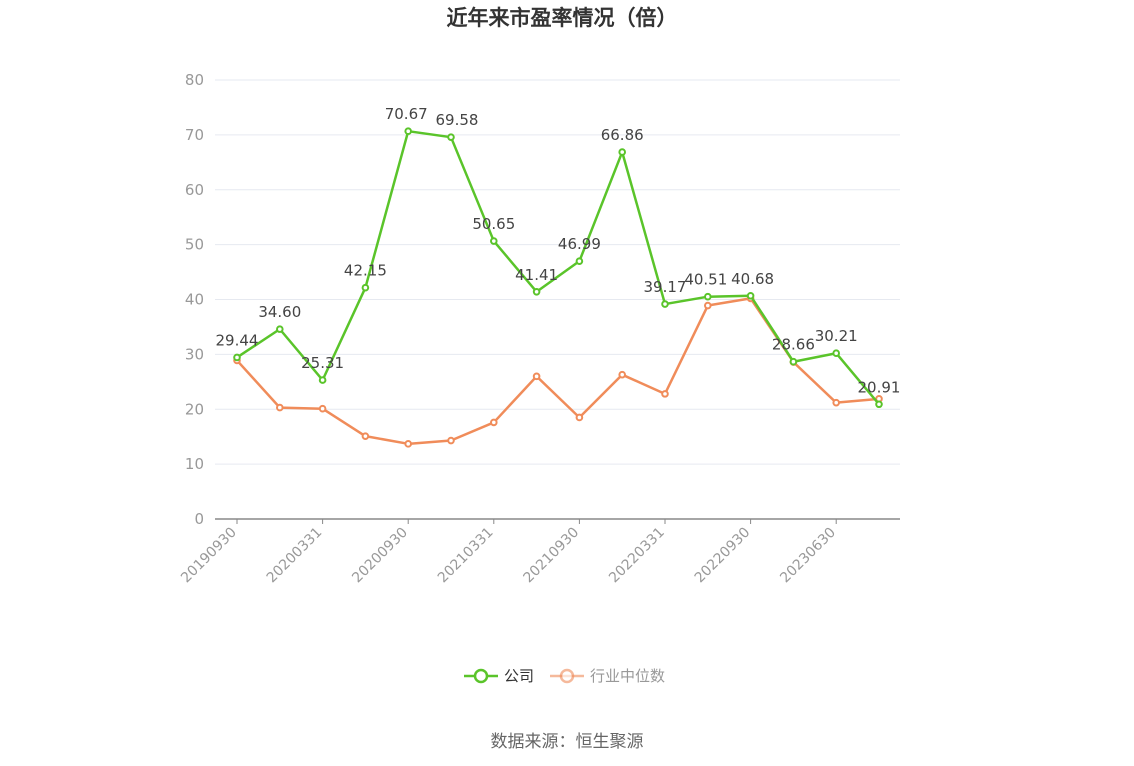 This screenshot has height=766, width=1134. Describe the element at coordinates (194, 464) in the screenshot. I see `y-tick-label: 10` at that location.